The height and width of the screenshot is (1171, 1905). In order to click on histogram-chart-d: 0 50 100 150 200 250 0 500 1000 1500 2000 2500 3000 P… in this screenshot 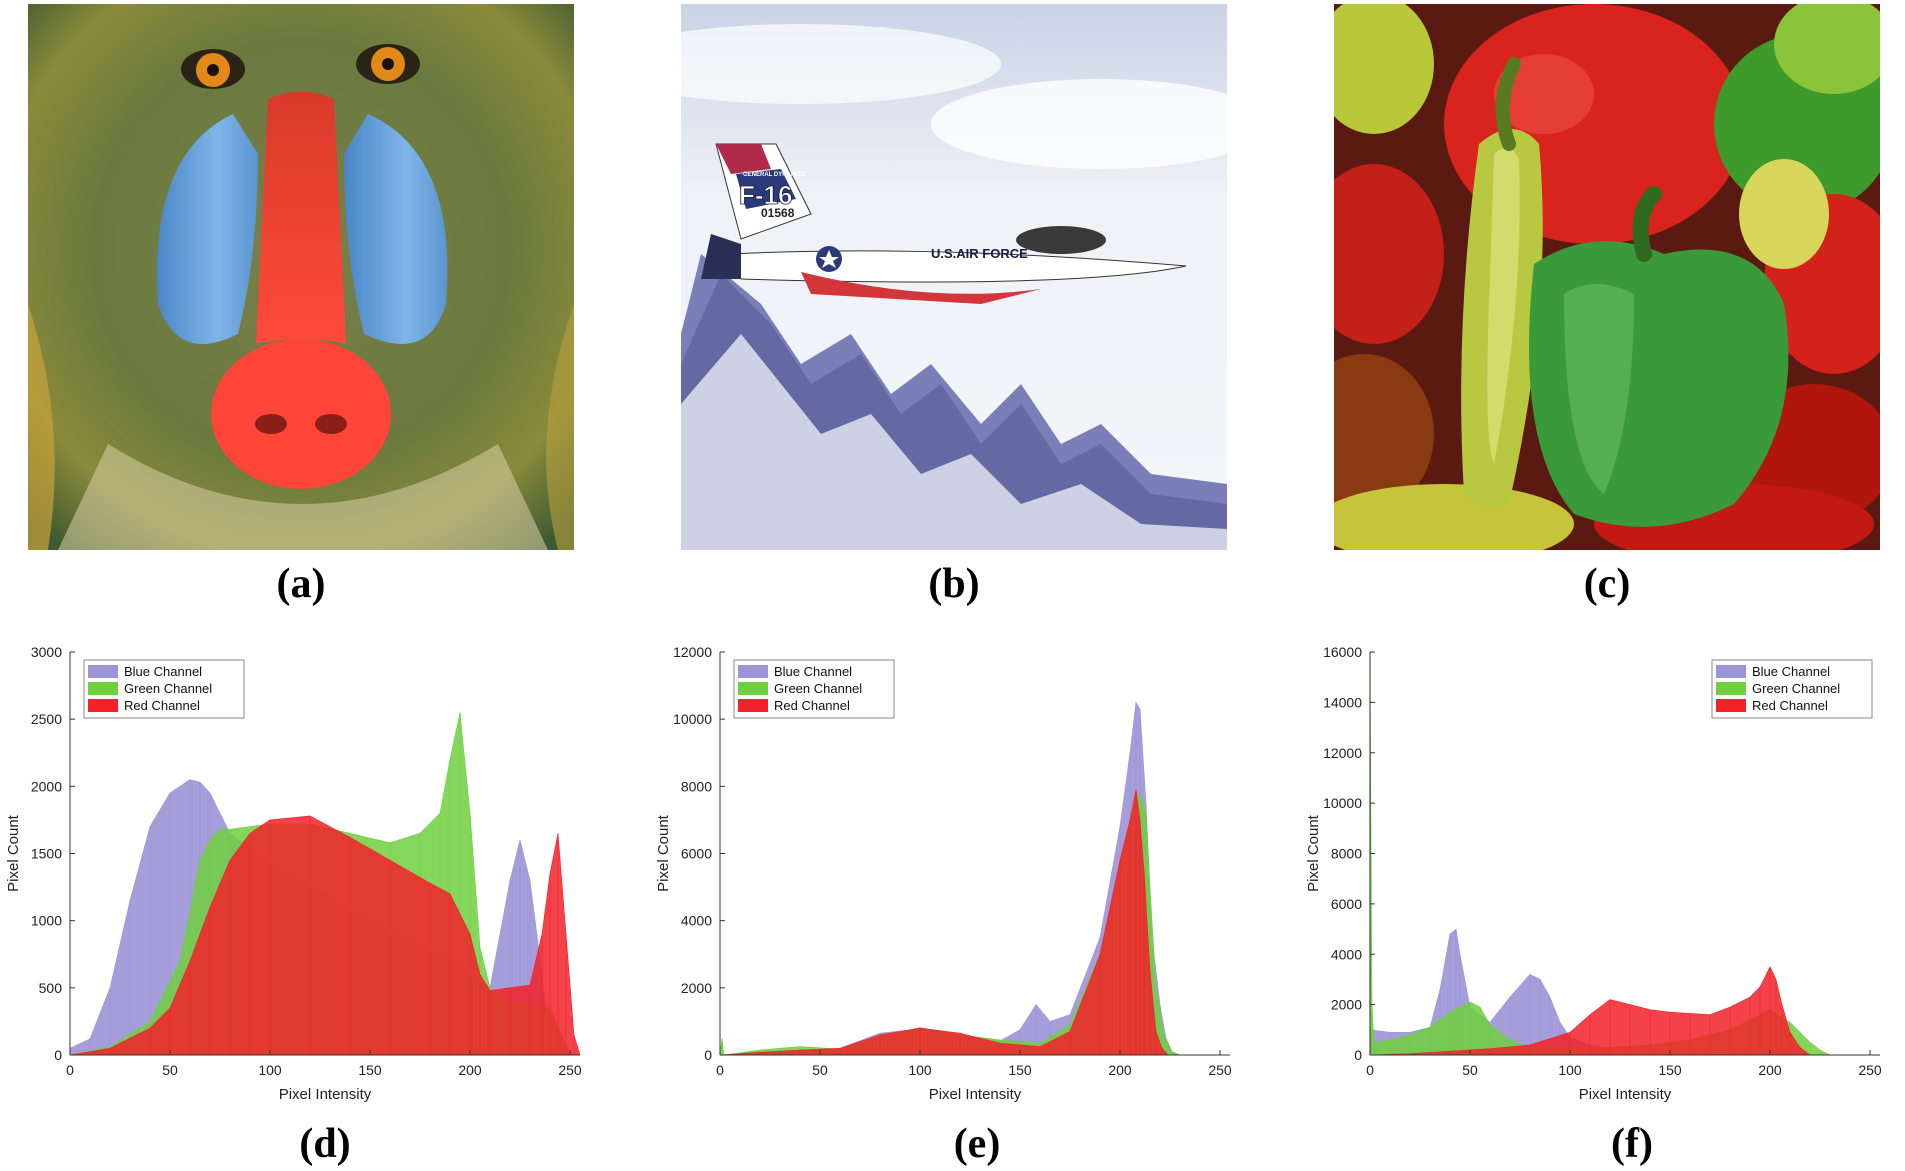, I will do `click(300, 875)`.